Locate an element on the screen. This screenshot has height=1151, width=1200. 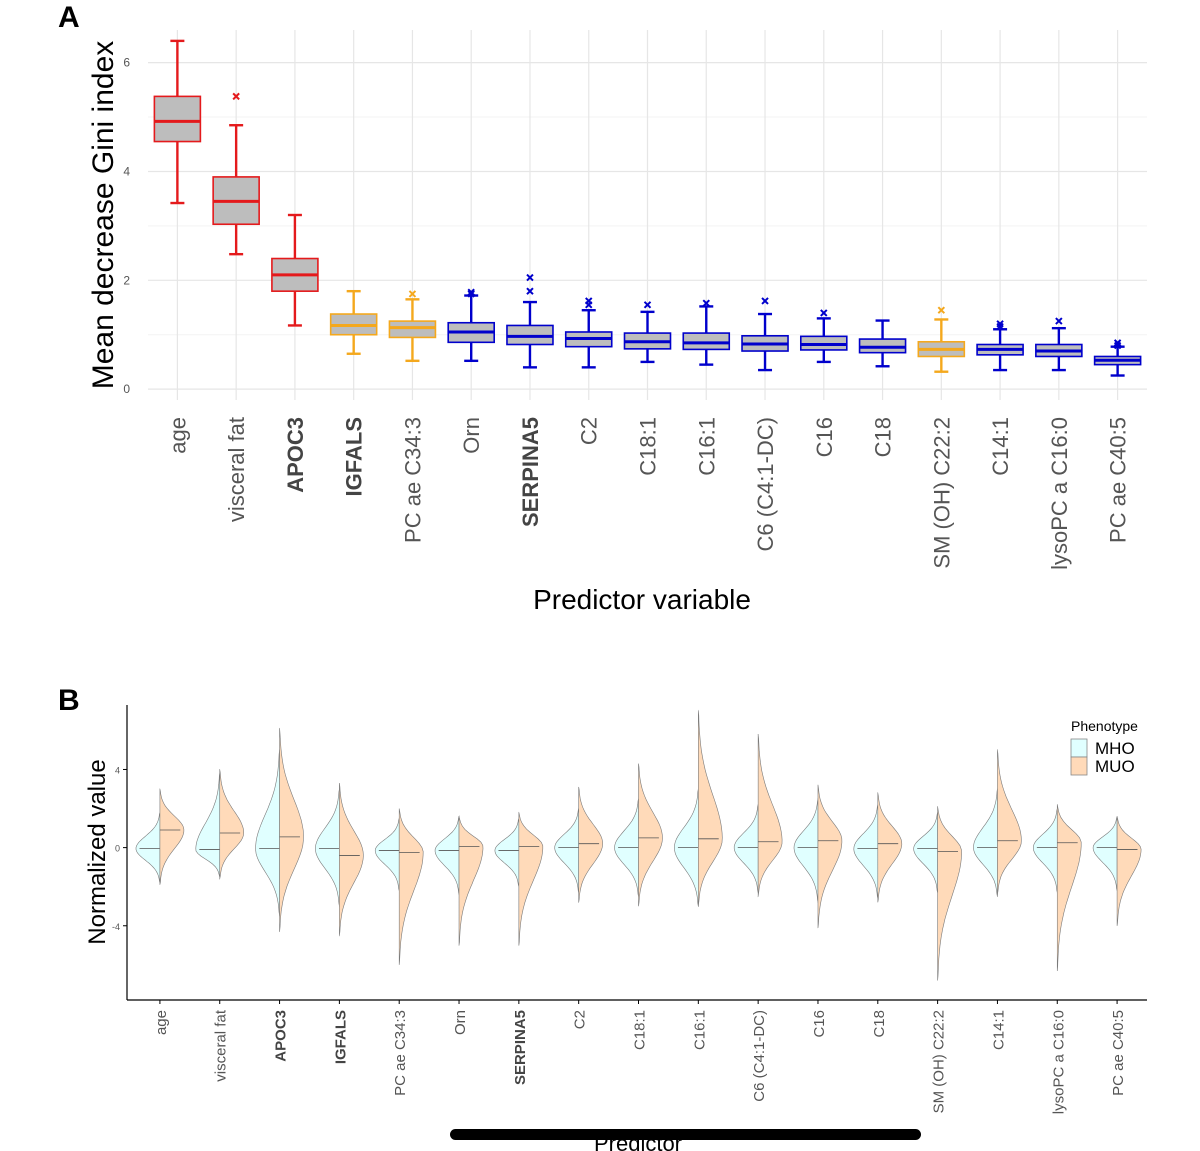
box-c2 is located at coordinates (588, 333).